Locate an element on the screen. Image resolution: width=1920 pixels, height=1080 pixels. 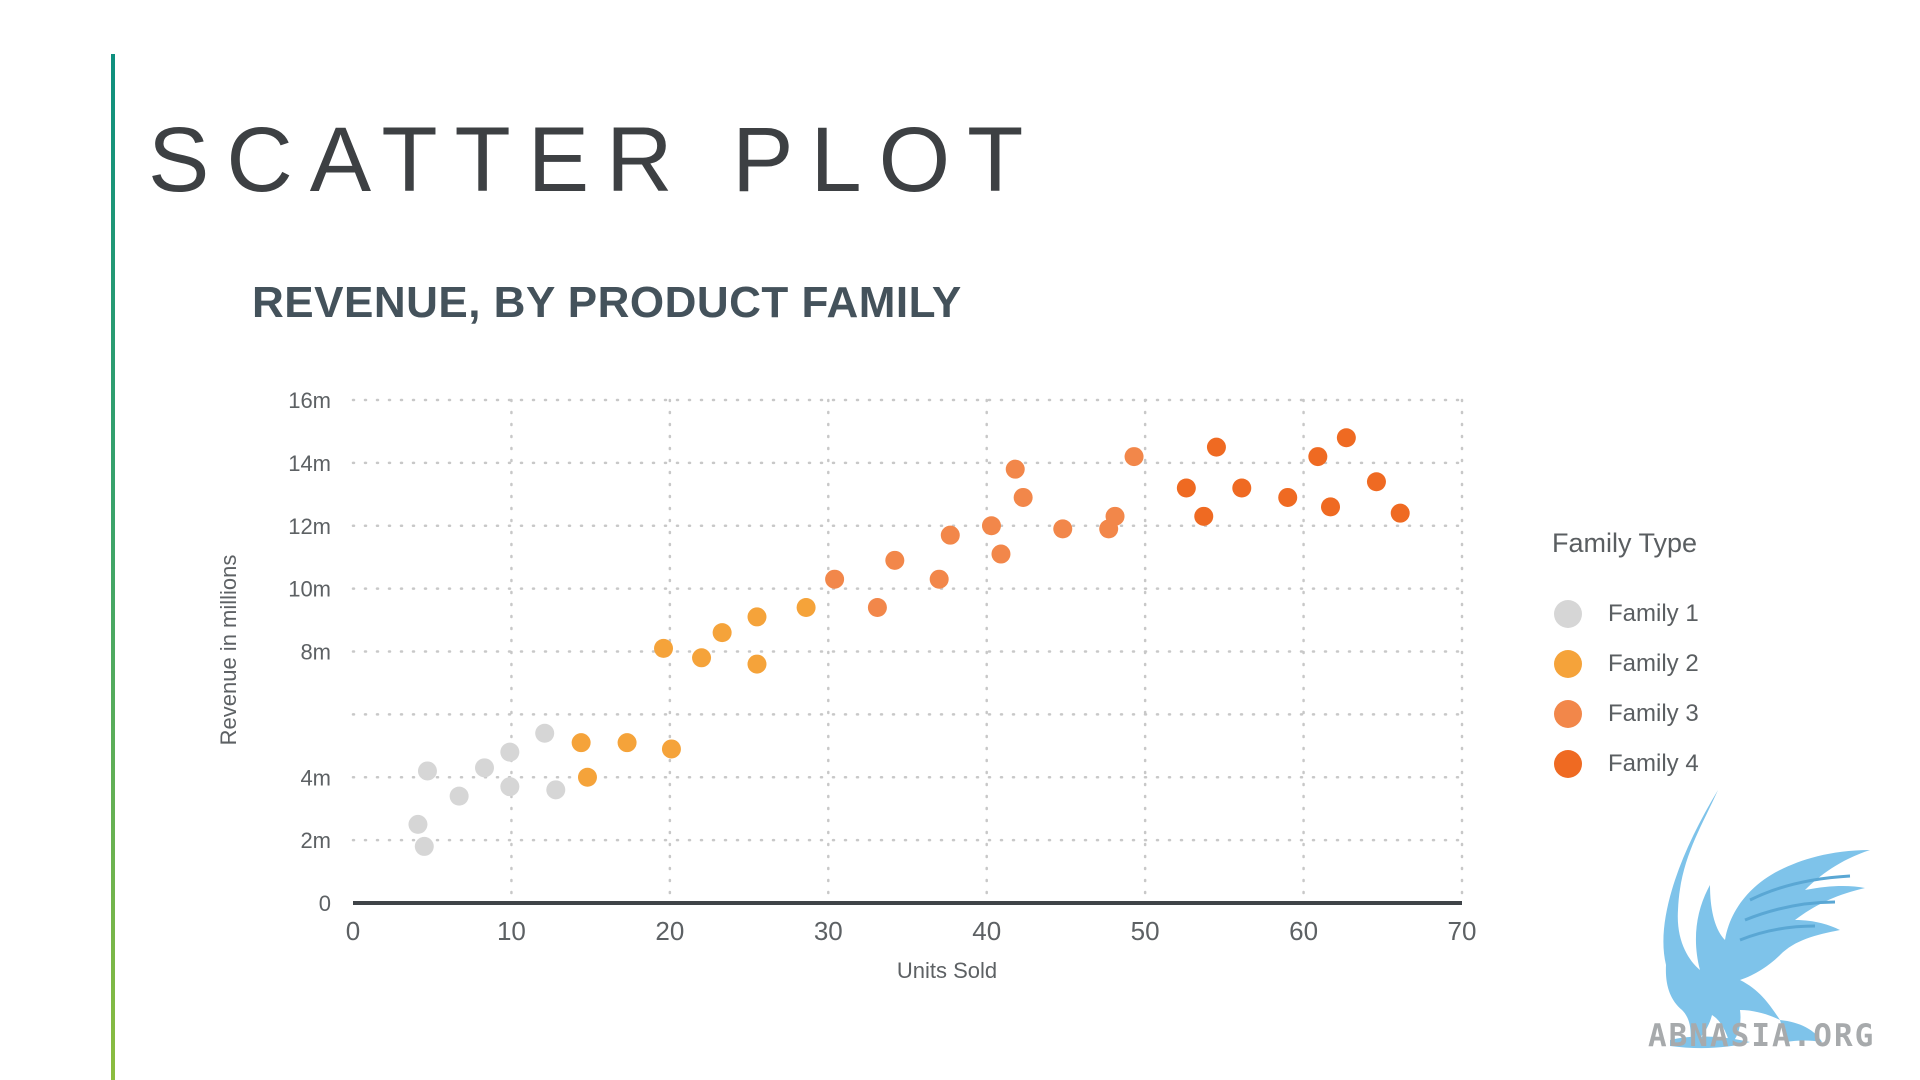
x-tick-label: 70 is located at coordinates (1462, 931).